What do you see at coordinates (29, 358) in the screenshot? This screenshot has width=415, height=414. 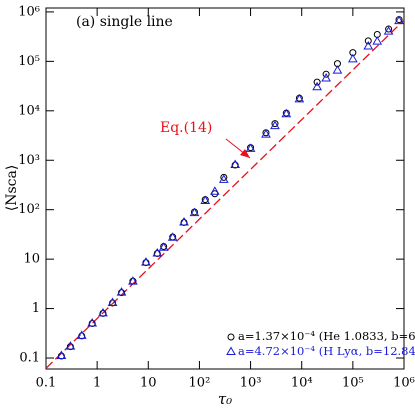 I see `y-tick-label: 0.1` at bounding box center [29, 358].